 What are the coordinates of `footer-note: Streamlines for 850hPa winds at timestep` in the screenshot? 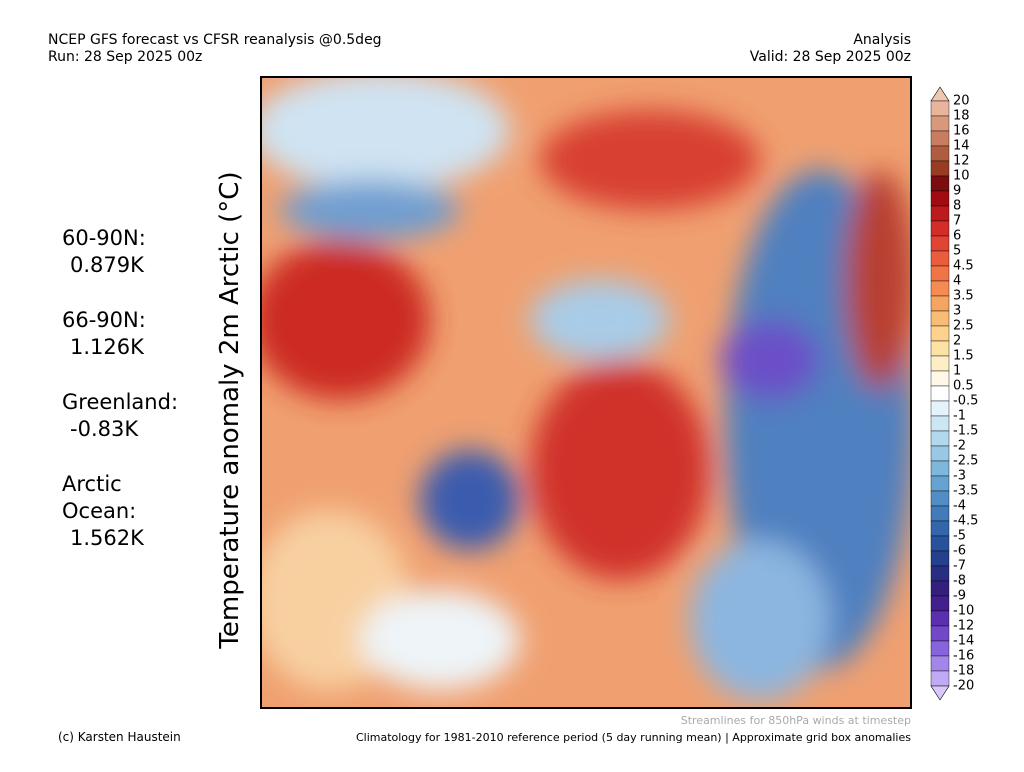 It's located at (796, 720).